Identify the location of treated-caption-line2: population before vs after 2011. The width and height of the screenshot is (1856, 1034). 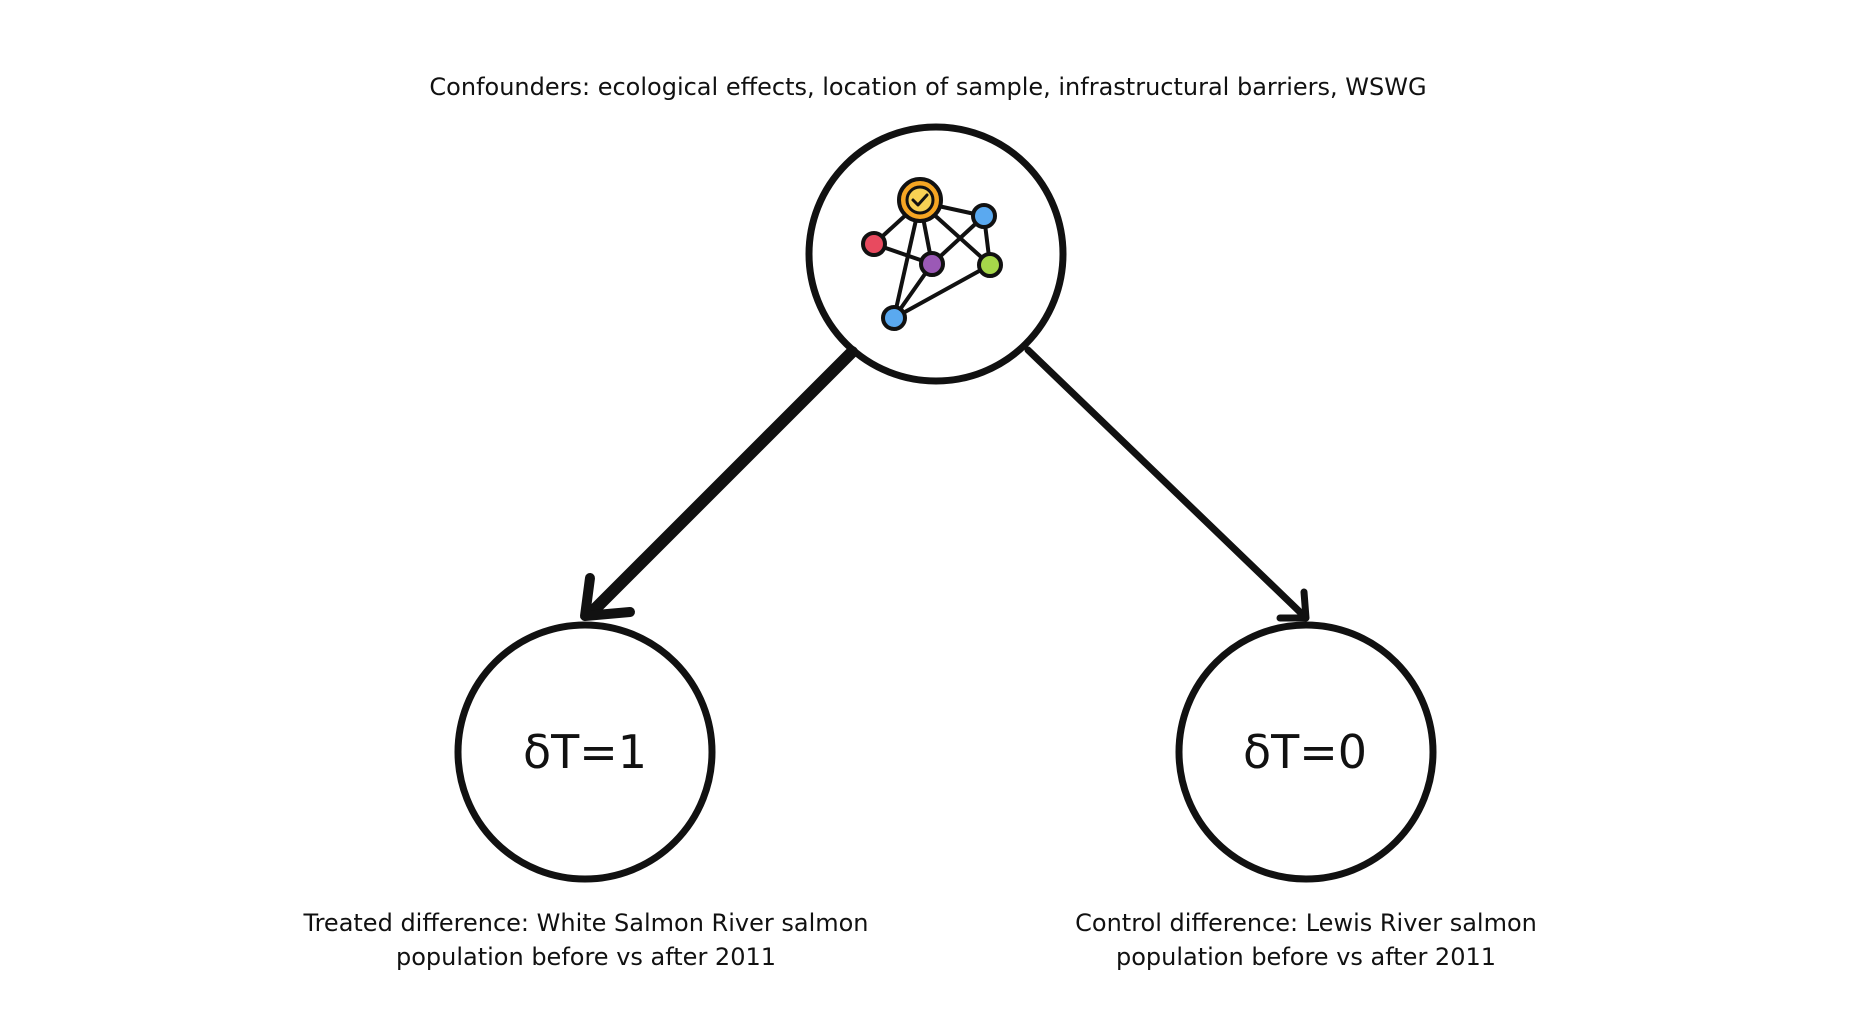
(586, 957).